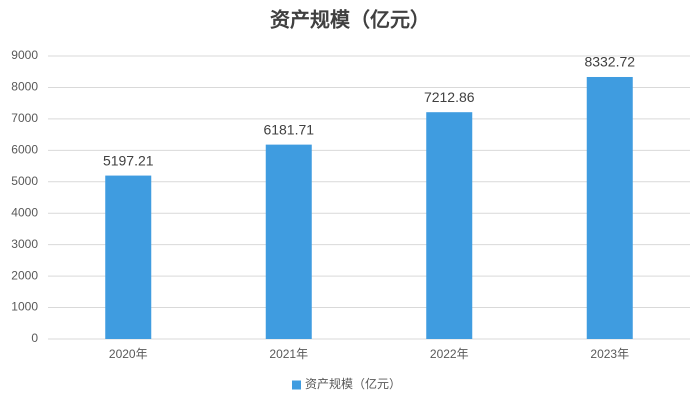 This screenshot has height=406, width=700. I want to click on y-tick-label: 6000, so click(24, 150).